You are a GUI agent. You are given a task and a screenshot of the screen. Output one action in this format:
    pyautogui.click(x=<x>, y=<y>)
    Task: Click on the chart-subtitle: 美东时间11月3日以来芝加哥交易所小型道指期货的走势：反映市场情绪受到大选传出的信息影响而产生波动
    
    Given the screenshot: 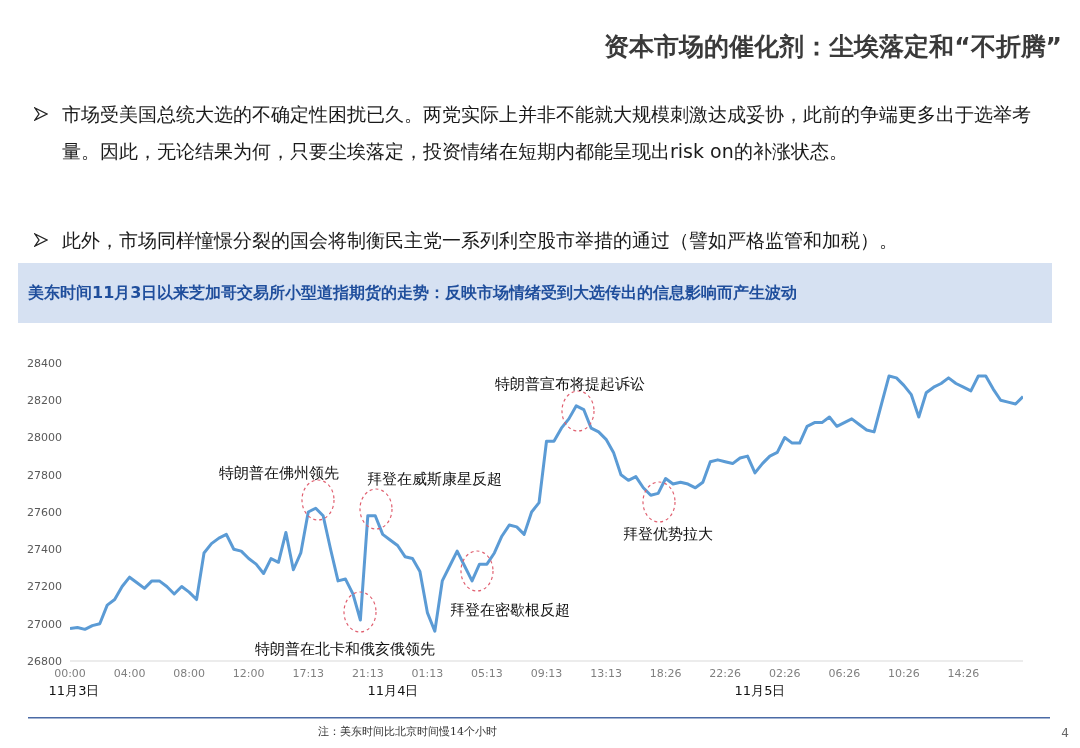 What is the action you would take?
    pyautogui.click(x=413, y=293)
    